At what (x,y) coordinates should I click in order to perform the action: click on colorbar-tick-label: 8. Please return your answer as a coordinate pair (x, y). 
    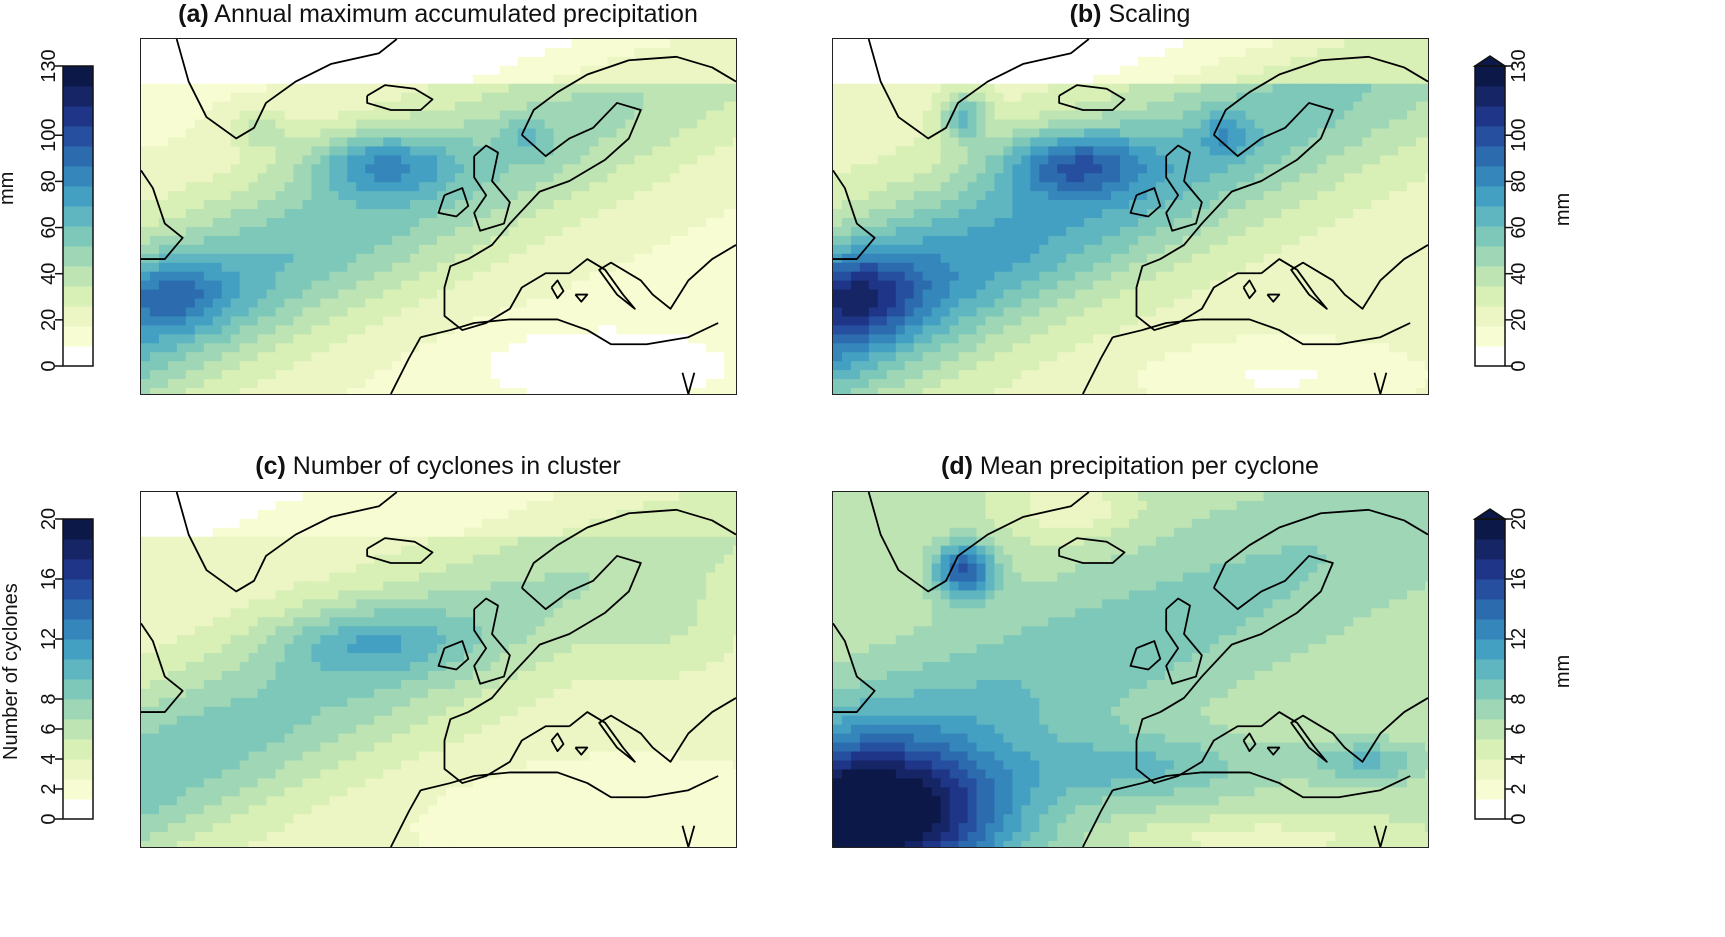
    Looking at the image, I should click on (1519, 698).